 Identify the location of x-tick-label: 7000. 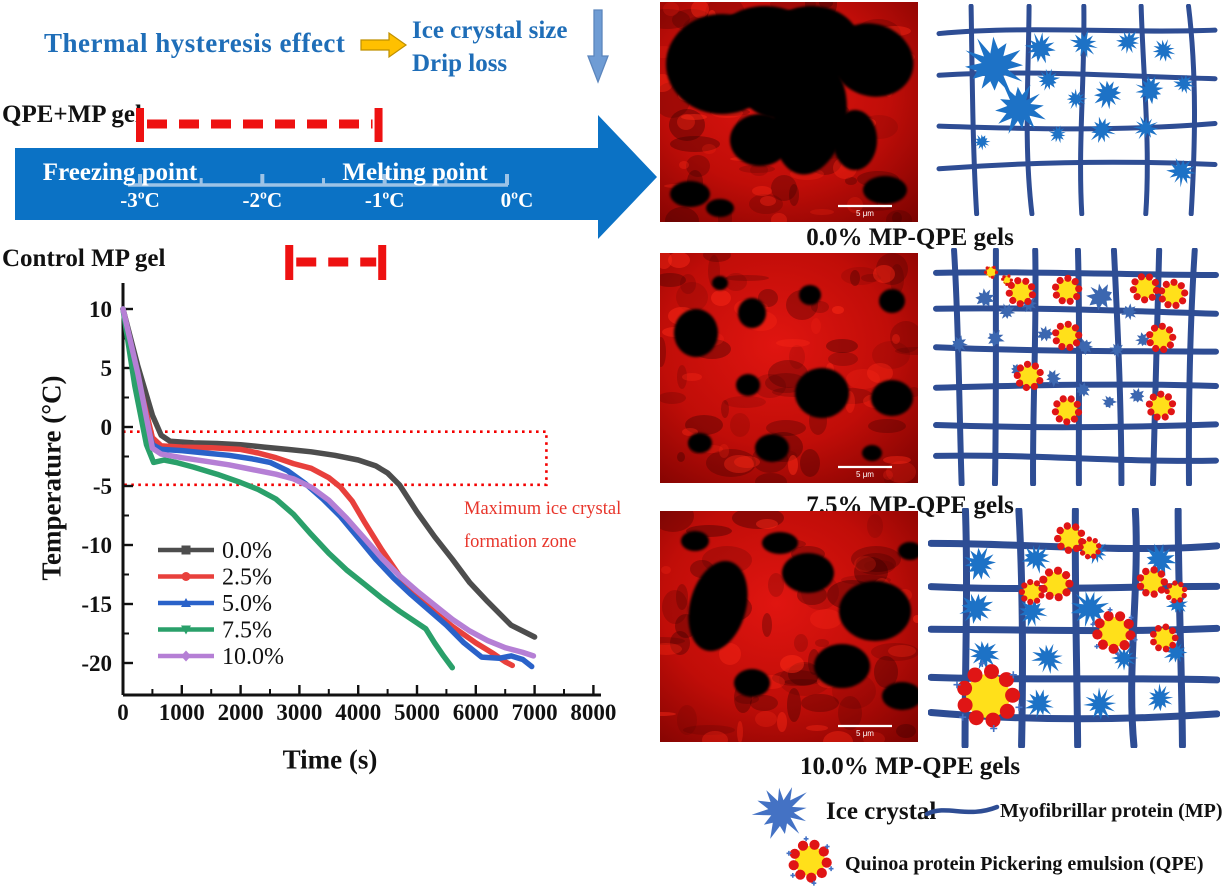
(535, 712).